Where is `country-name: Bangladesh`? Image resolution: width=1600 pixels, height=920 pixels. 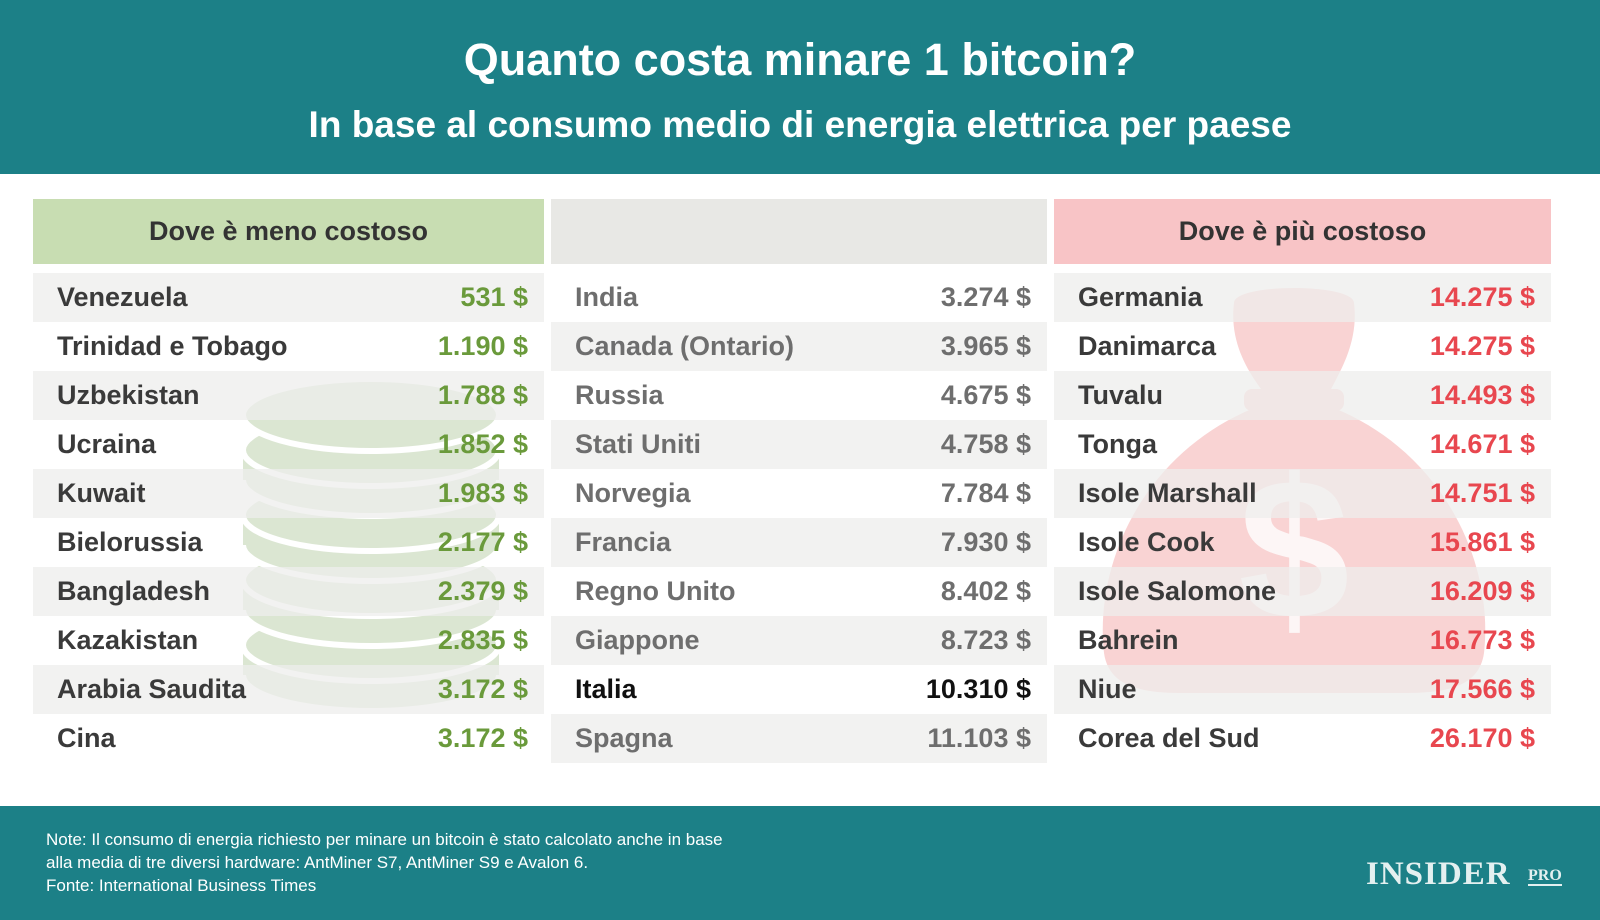
country-name: Bangladesh is located at coordinates (134, 591).